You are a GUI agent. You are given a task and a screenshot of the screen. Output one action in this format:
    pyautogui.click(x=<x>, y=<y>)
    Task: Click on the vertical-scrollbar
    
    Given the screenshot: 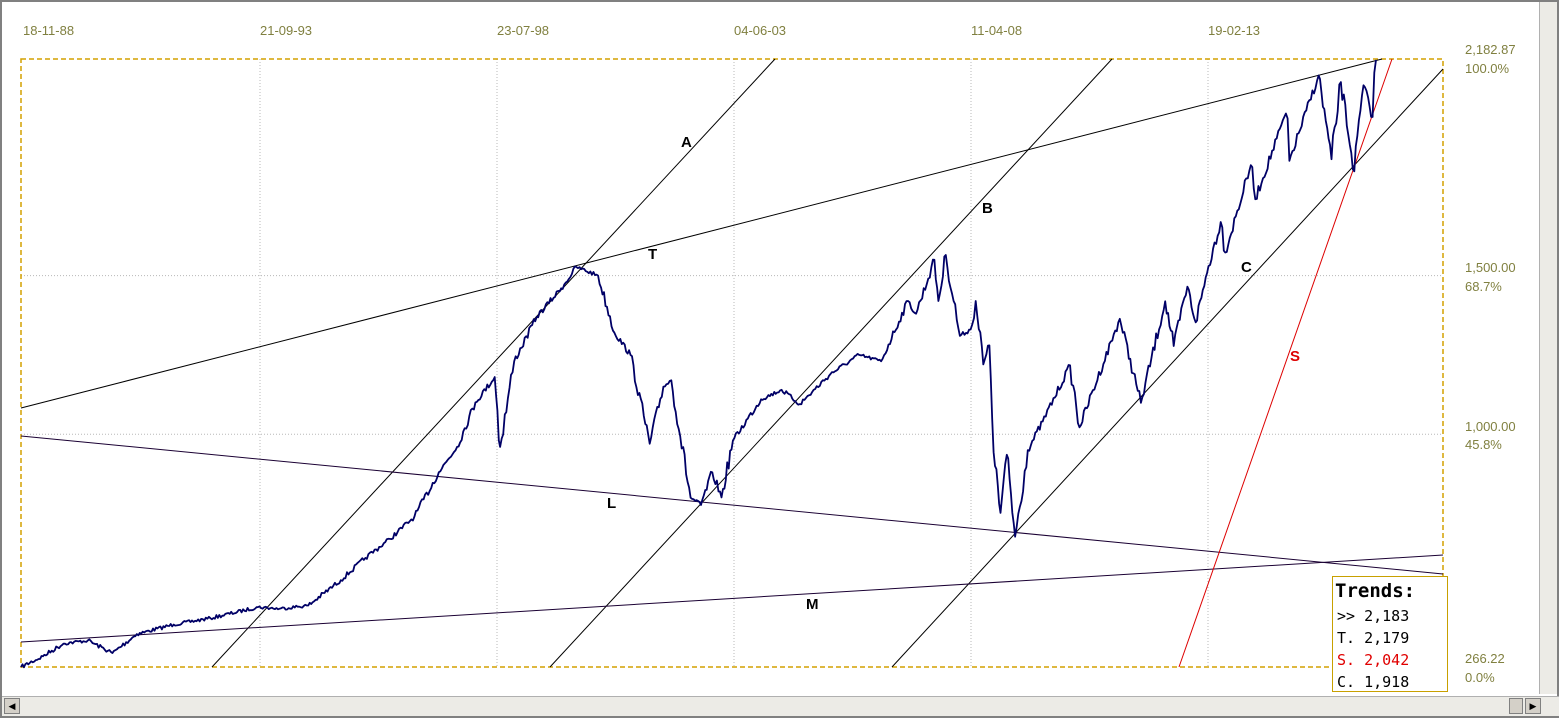 What is the action you would take?
    pyautogui.click(x=1548, y=348)
    